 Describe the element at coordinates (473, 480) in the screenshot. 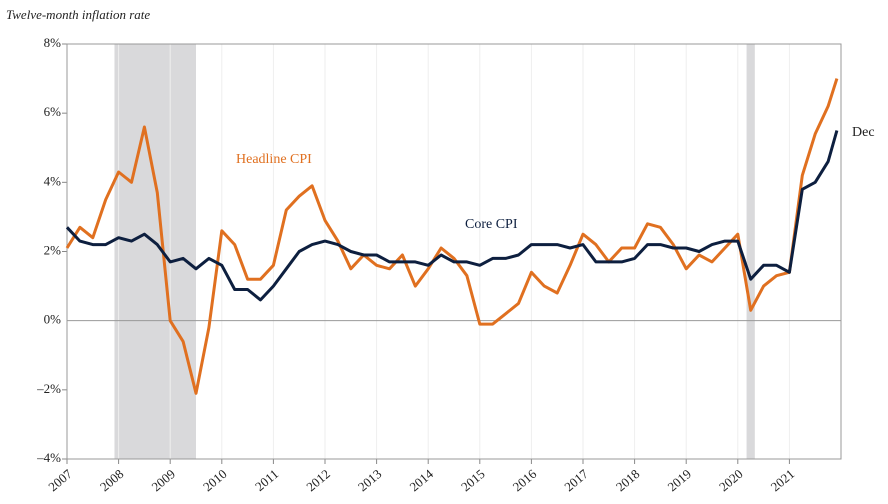

I see `x-tick-label: 2015` at that location.